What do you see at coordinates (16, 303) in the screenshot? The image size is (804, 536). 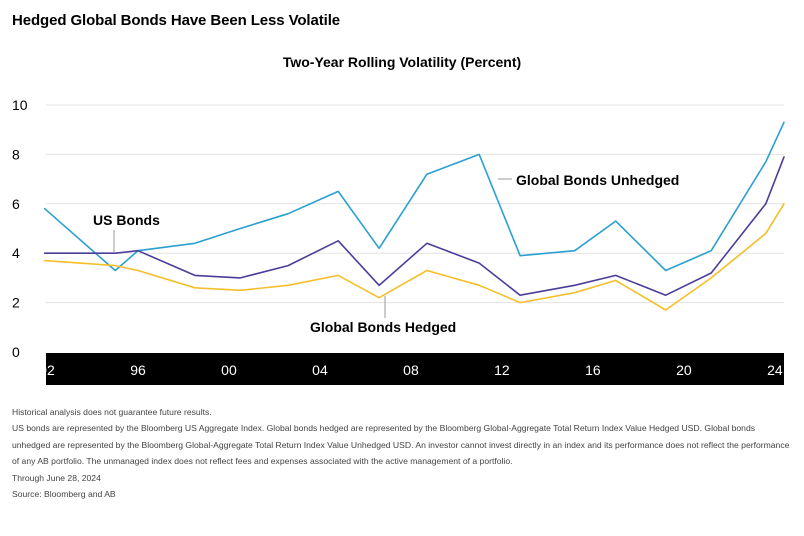 I see `y-tick-label: 2` at bounding box center [16, 303].